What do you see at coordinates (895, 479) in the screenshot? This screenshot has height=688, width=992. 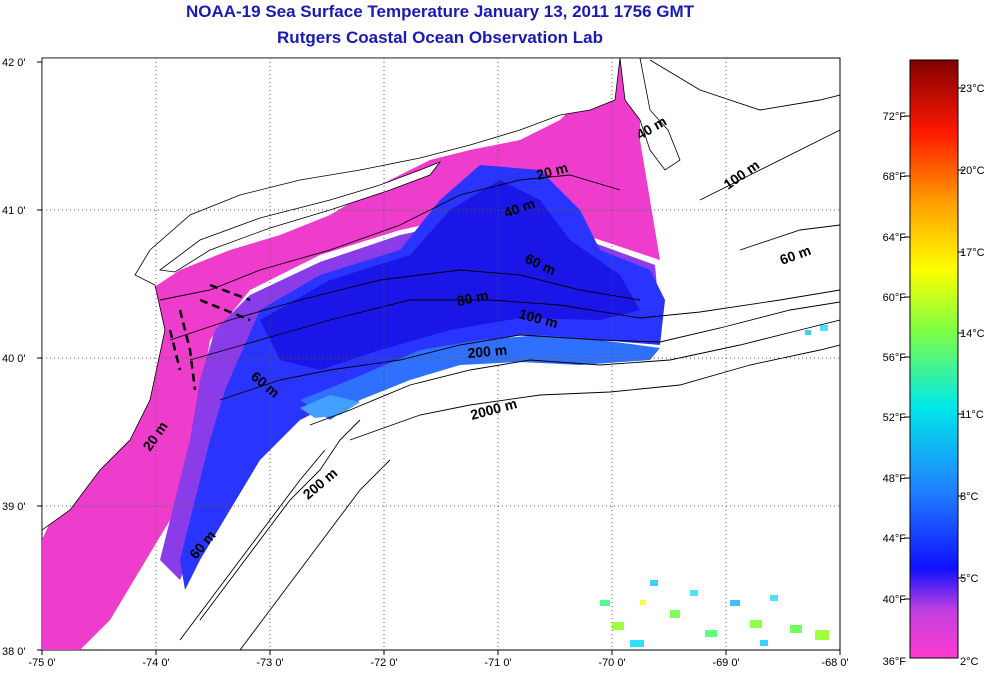 I see `fahrenheit-label: 48°F` at bounding box center [895, 479].